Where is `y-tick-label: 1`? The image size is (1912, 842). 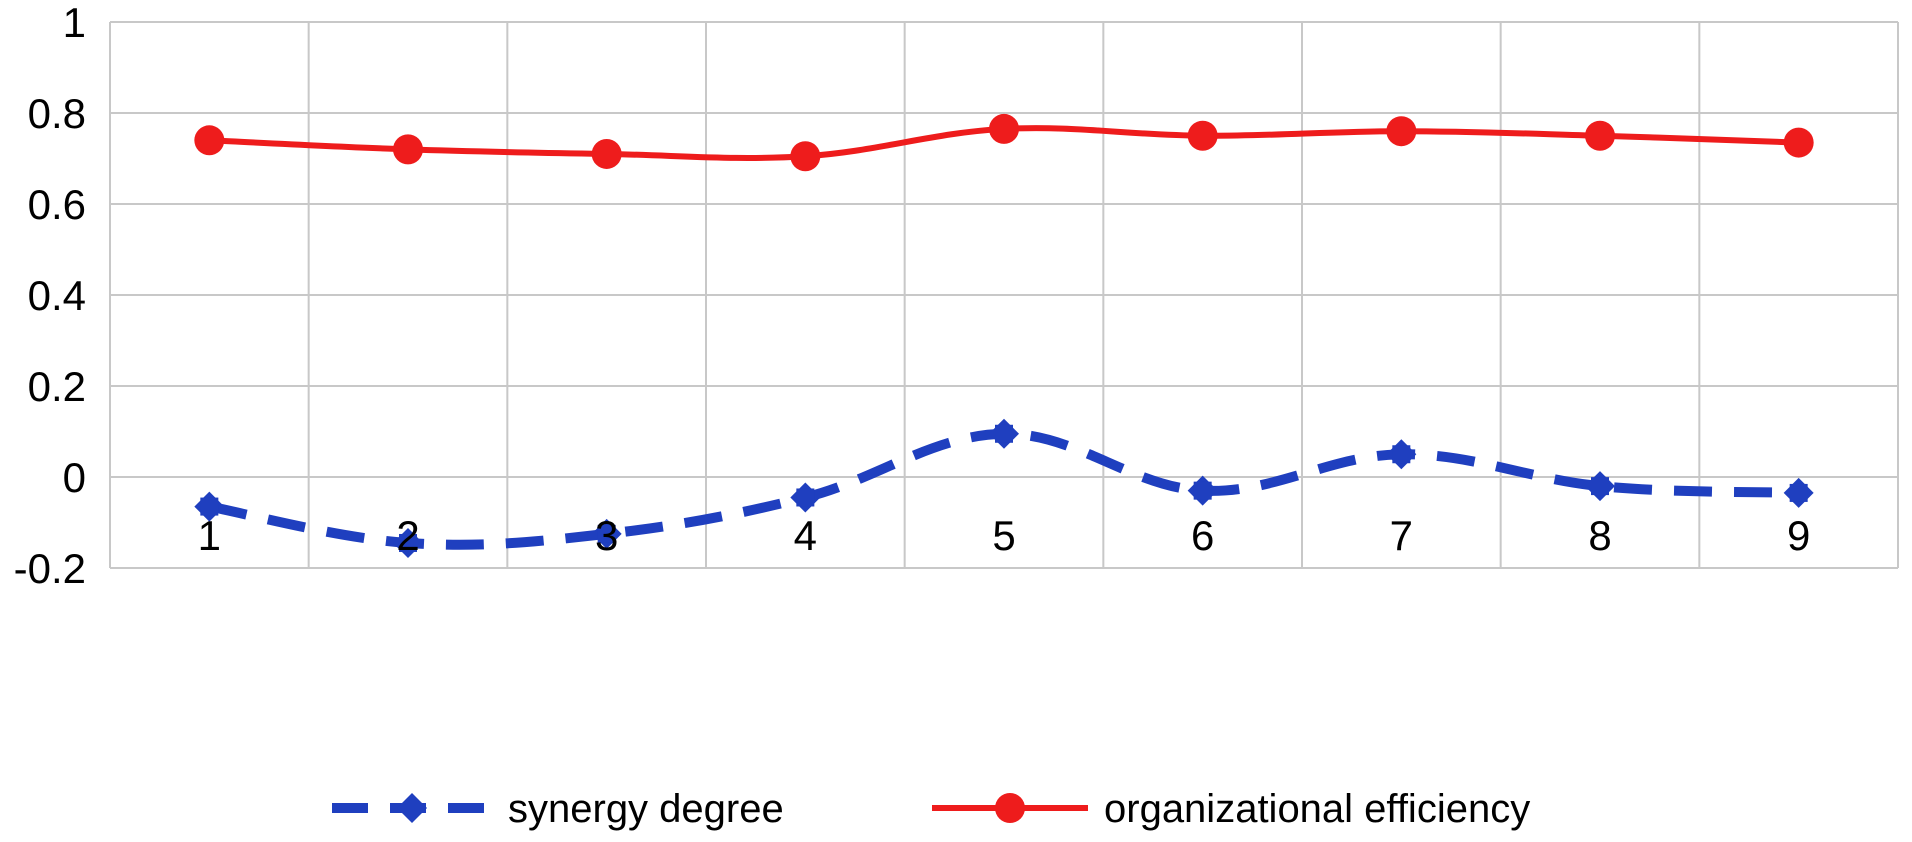 y-tick-label: 1 is located at coordinates (74, 23).